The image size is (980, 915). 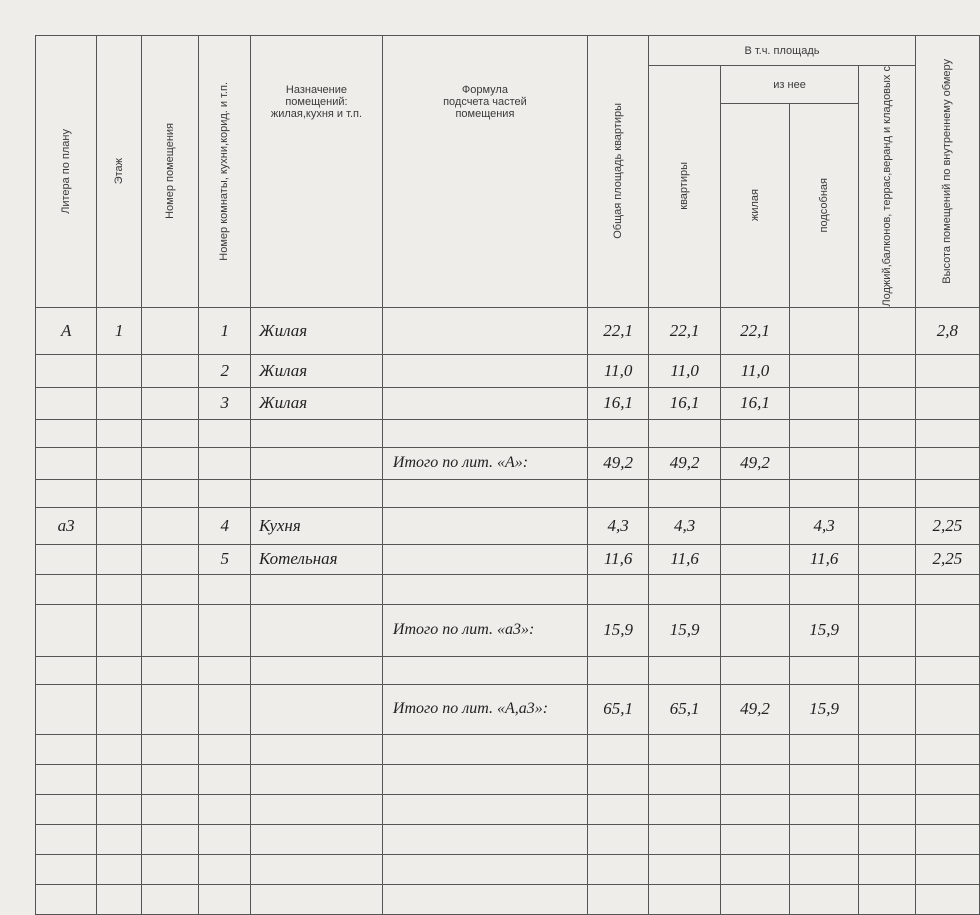 What do you see at coordinates (685, 463) in the screenshot?
I see `cell-apt: 49,2` at bounding box center [685, 463].